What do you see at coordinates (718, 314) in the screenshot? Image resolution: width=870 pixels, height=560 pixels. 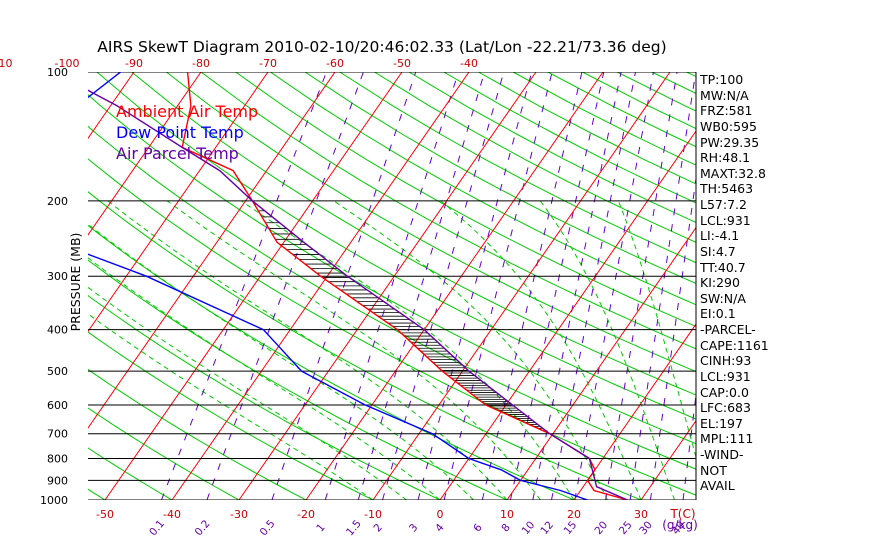 I see `index-ei: EI:0.1` at bounding box center [718, 314].